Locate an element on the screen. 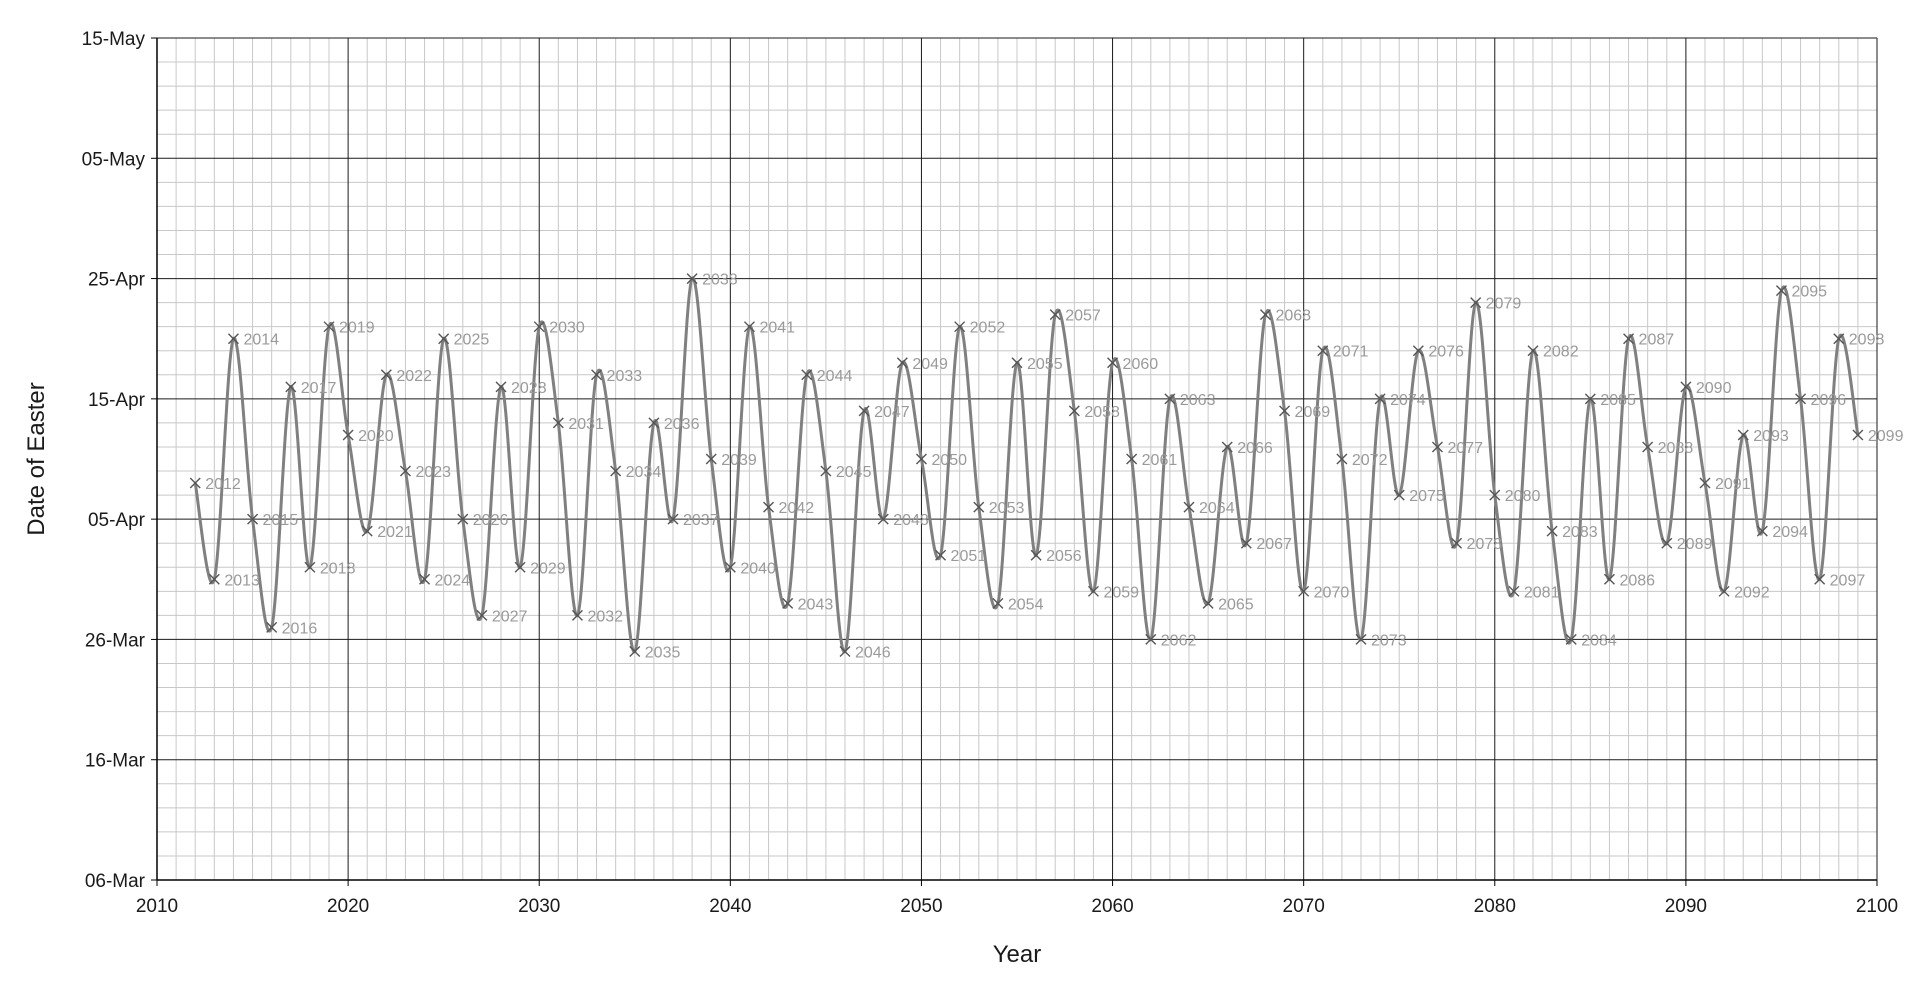 This screenshot has width=1916, height=991. x-tick-label: 2060 is located at coordinates (1112, 906).